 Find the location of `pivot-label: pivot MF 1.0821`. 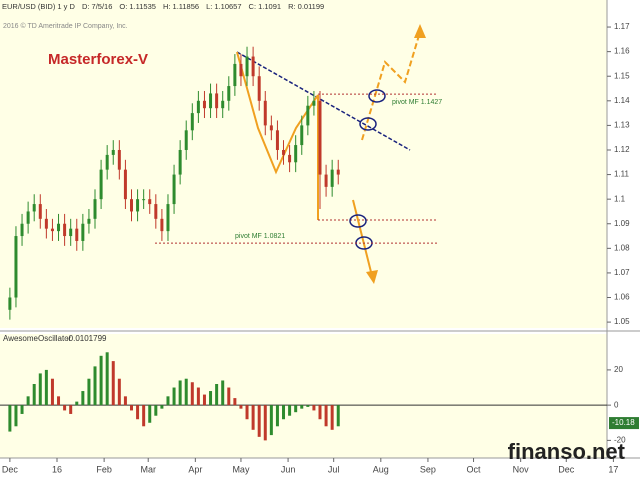

pivot-label: pivot MF 1.0821 is located at coordinates (260, 236).